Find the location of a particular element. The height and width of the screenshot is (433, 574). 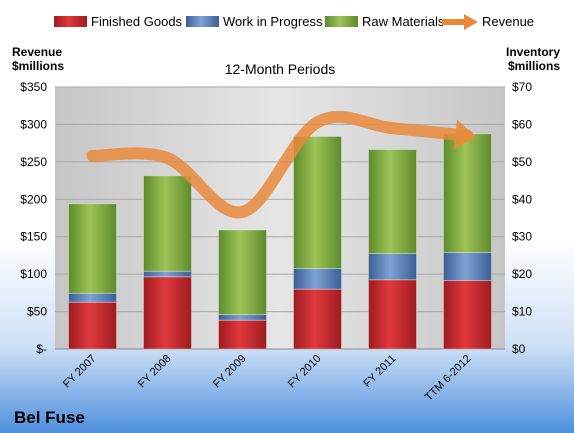

left-tick-label: $300 is located at coordinates (33, 124).